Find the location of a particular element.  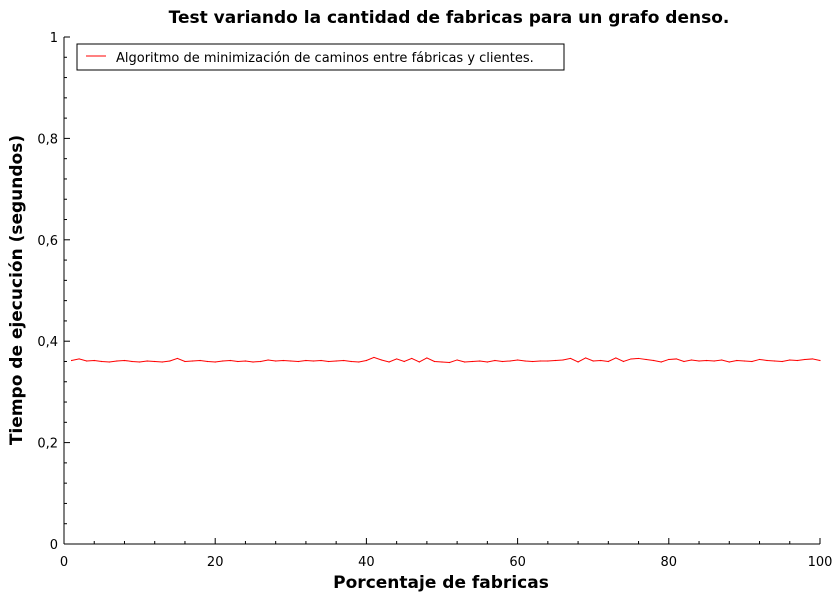

x-tick-label: 40 is located at coordinates (366, 562).